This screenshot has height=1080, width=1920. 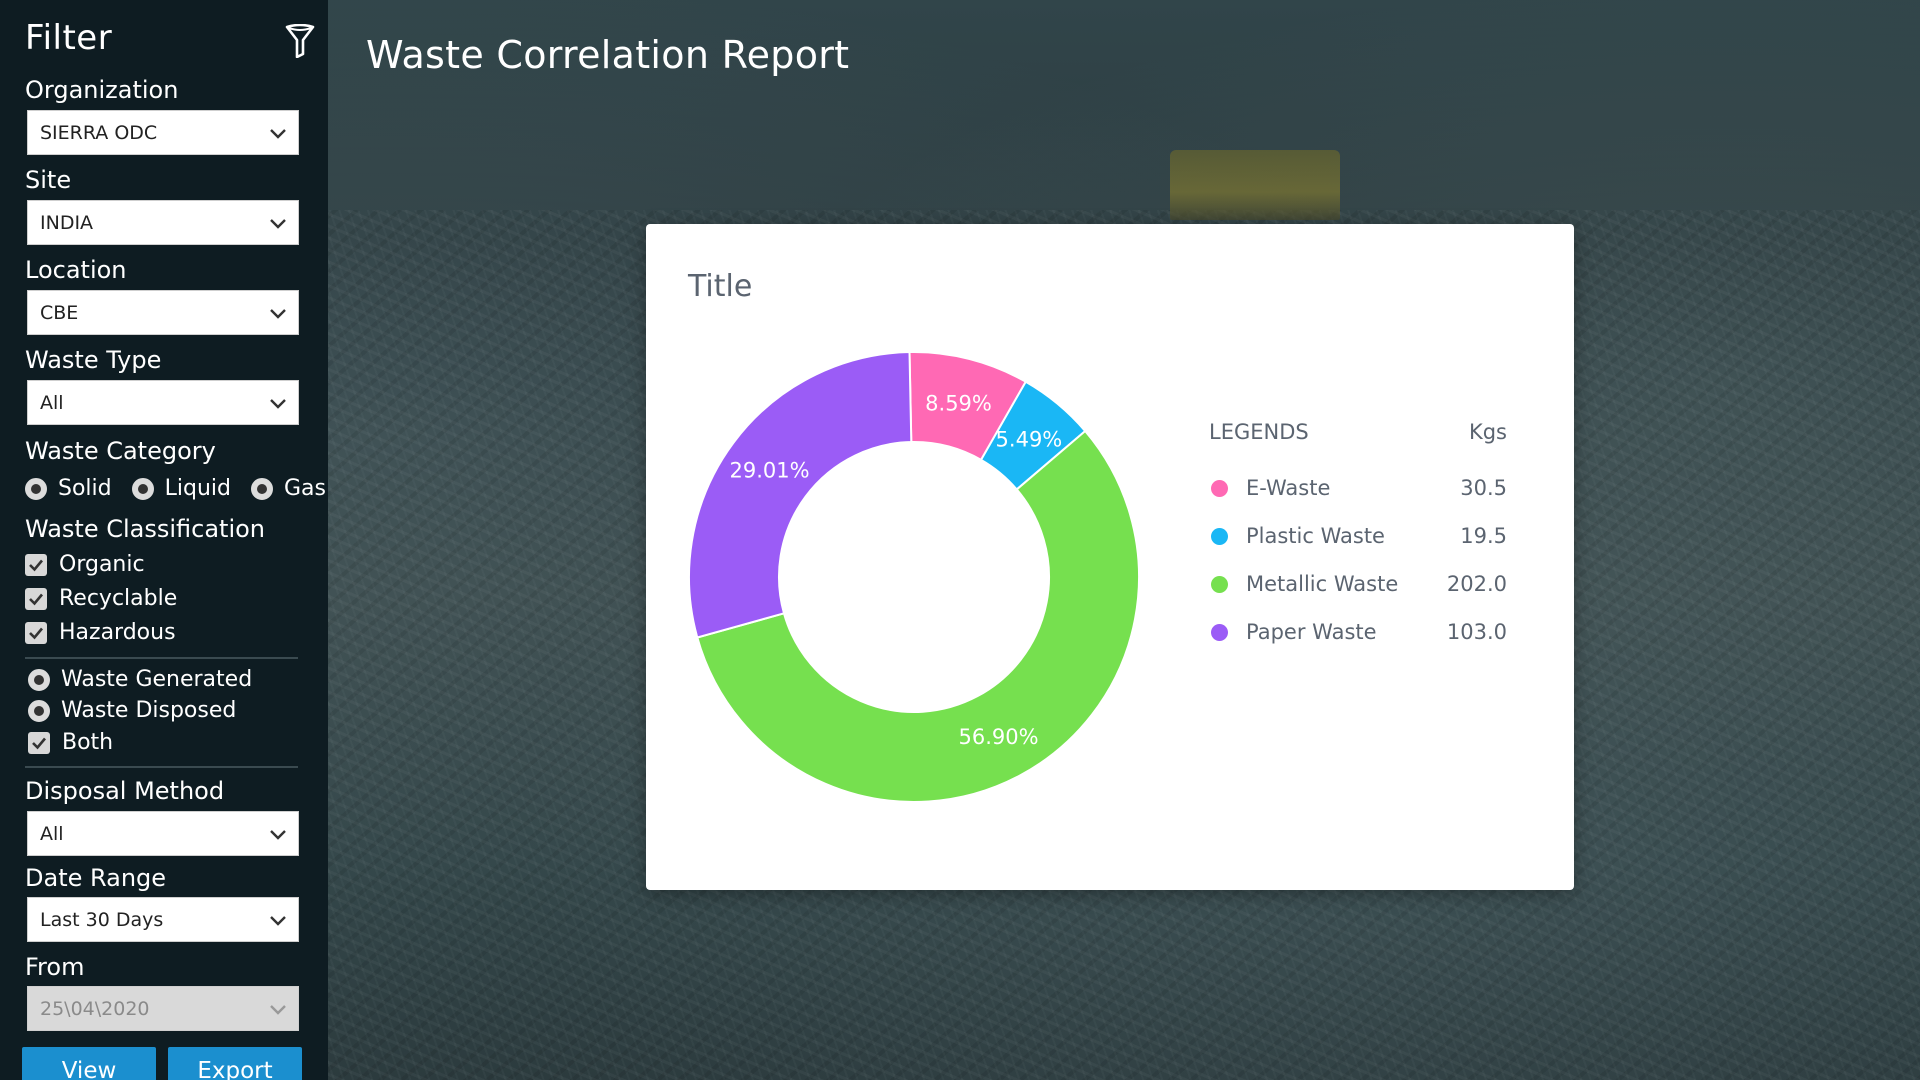 I want to click on view-button: View, so click(x=89, y=1063).